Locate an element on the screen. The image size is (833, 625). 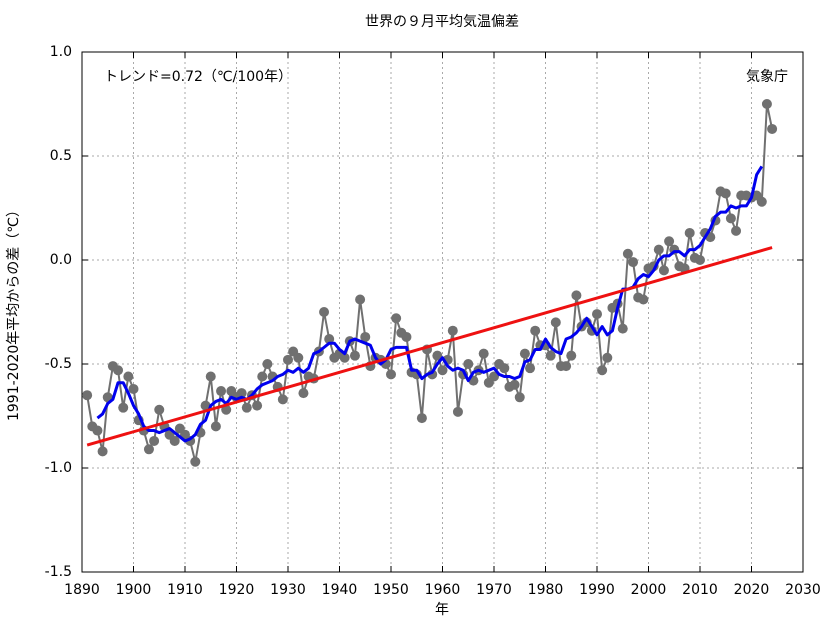
y-axis-label: 1991-2020年平均からの差（℃） is located at coordinates (14, 312).